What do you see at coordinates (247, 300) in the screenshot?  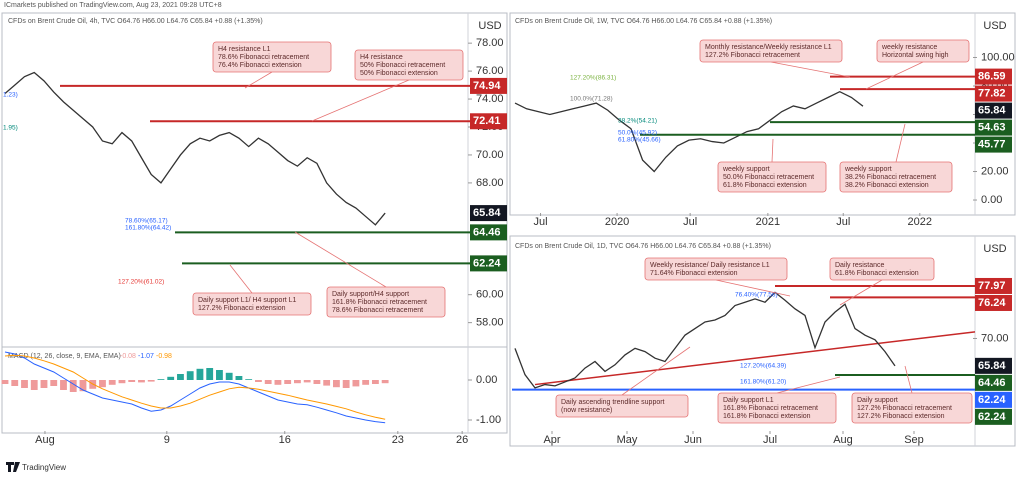 I see `annotation-text: Daily support L1/ H4 support L1` at bounding box center [247, 300].